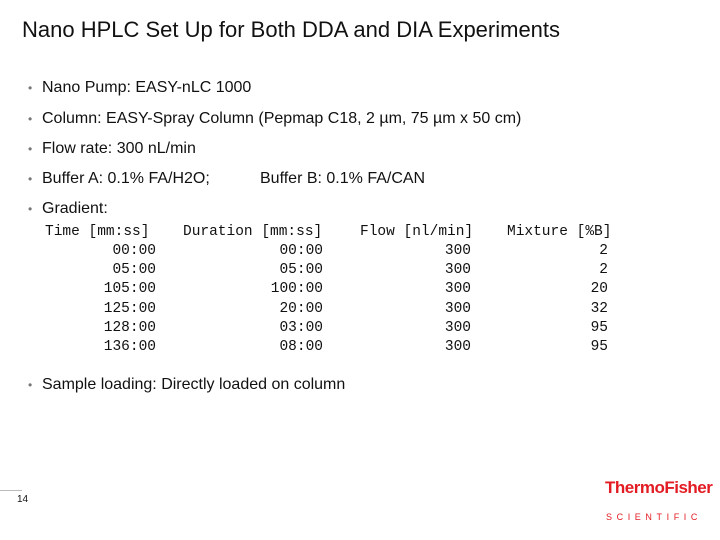 The width and height of the screenshot is (720, 540). What do you see at coordinates (301, 308) in the screenshot?
I see `table-cell: 20:00` at bounding box center [301, 308].